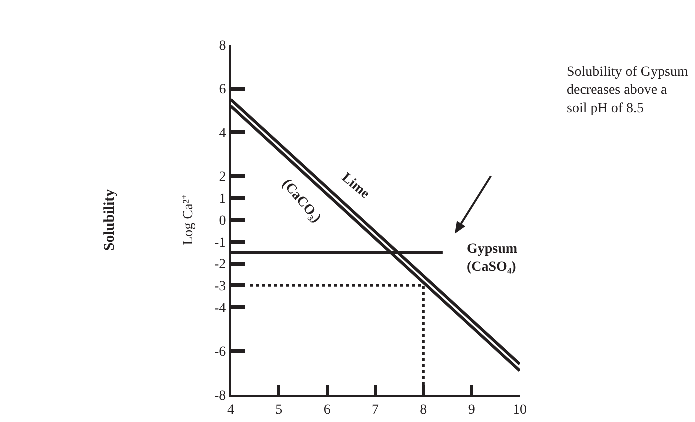 Image resolution: width=695 pixels, height=422 pixels. What do you see at coordinates (220, 243) in the screenshot?
I see `y-tick-label: -1` at bounding box center [220, 243].